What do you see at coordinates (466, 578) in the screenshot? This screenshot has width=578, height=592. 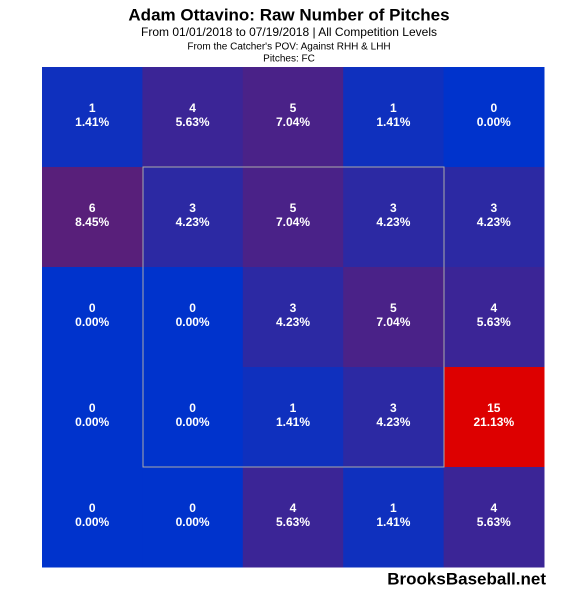 I see `watermark: BrooksBaseball.net` at bounding box center [466, 578].